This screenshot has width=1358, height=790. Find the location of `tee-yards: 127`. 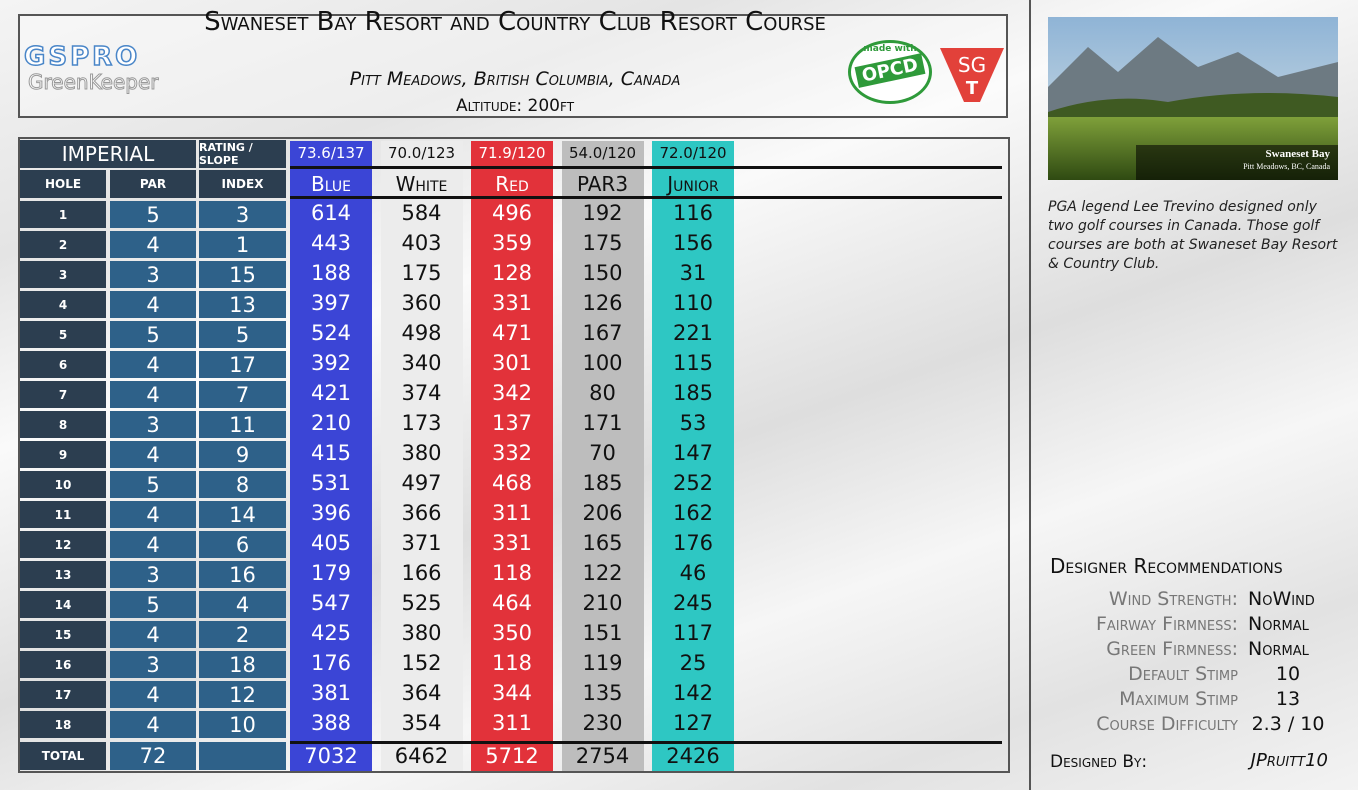

tee-yards: 127 is located at coordinates (693, 723).